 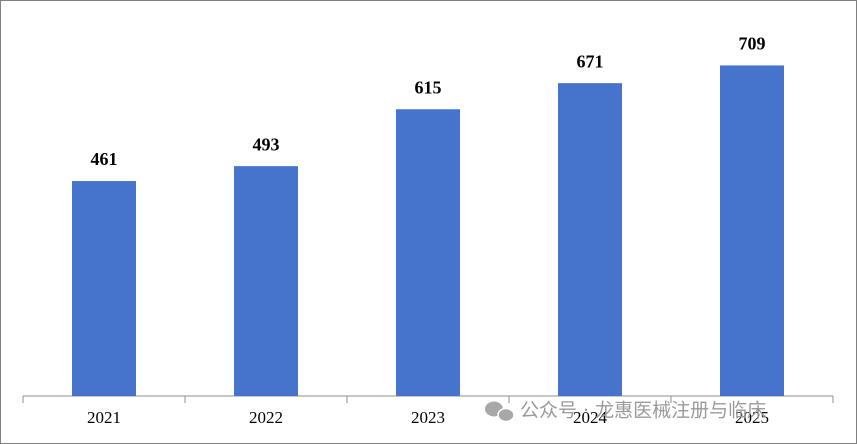 What do you see at coordinates (500, 412) in the screenshot?
I see `watermark-icon` at bounding box center [500, 412].